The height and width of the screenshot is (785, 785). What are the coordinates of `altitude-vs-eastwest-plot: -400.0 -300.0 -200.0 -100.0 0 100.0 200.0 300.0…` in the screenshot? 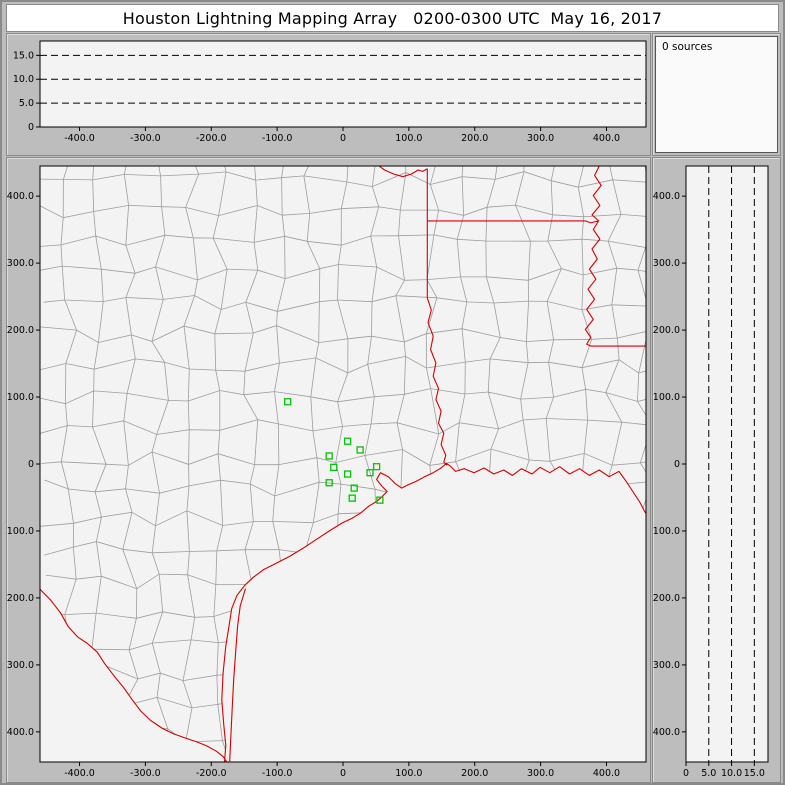 It's located at (327, 93).